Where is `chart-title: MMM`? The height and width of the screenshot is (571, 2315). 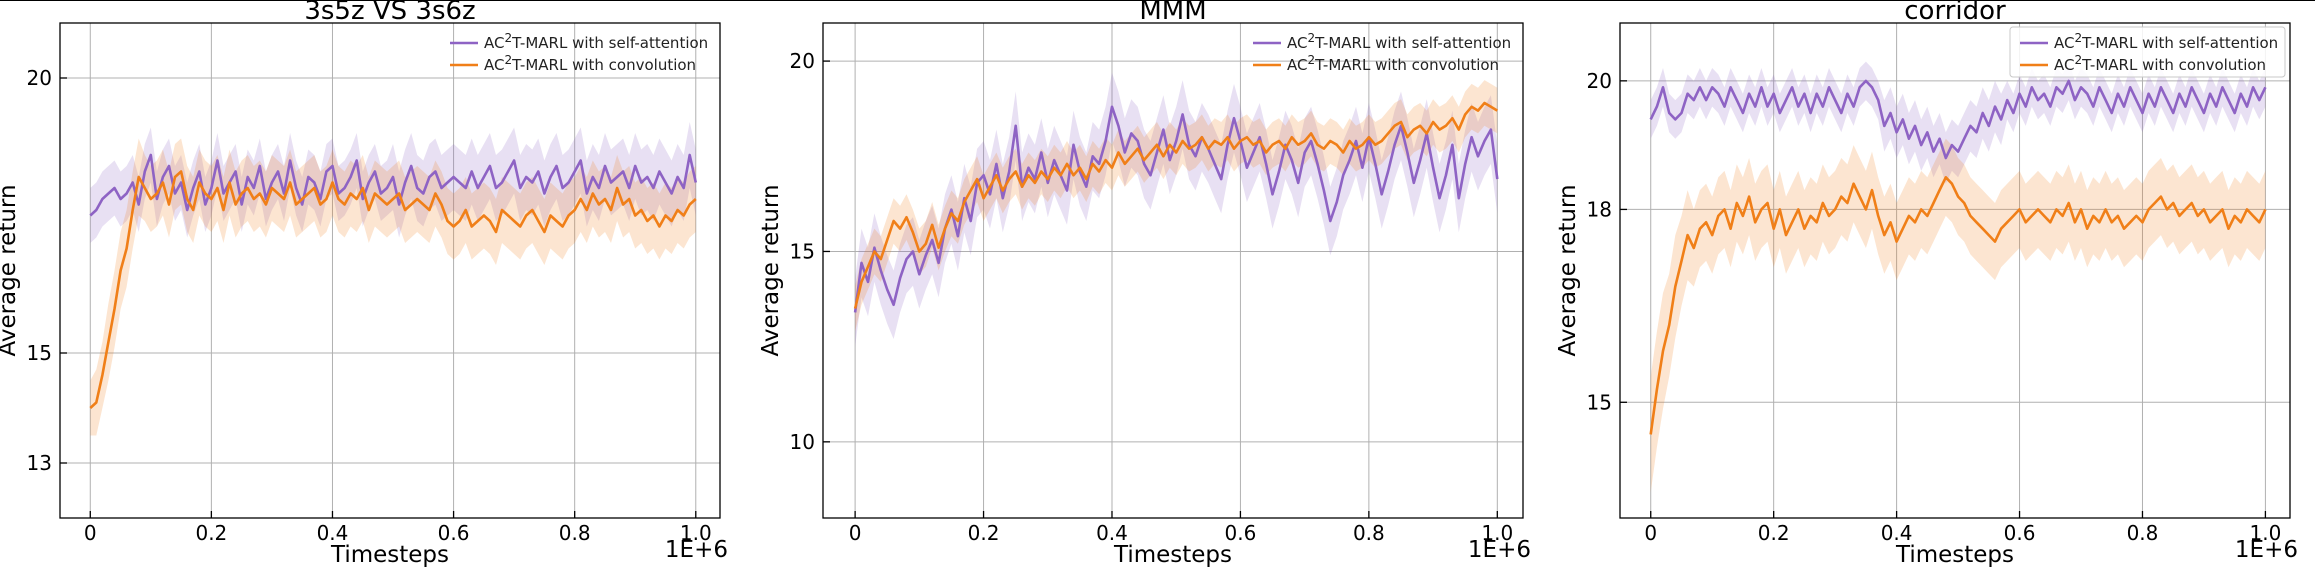
chart-title: MMM is located at coordinates (1172, 13).